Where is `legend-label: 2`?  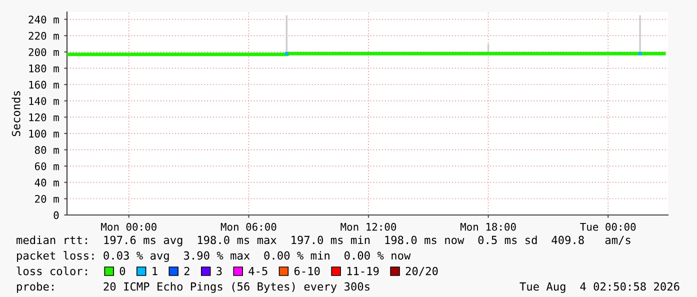 legend-label: 2 is located at coordinates (187, 271).